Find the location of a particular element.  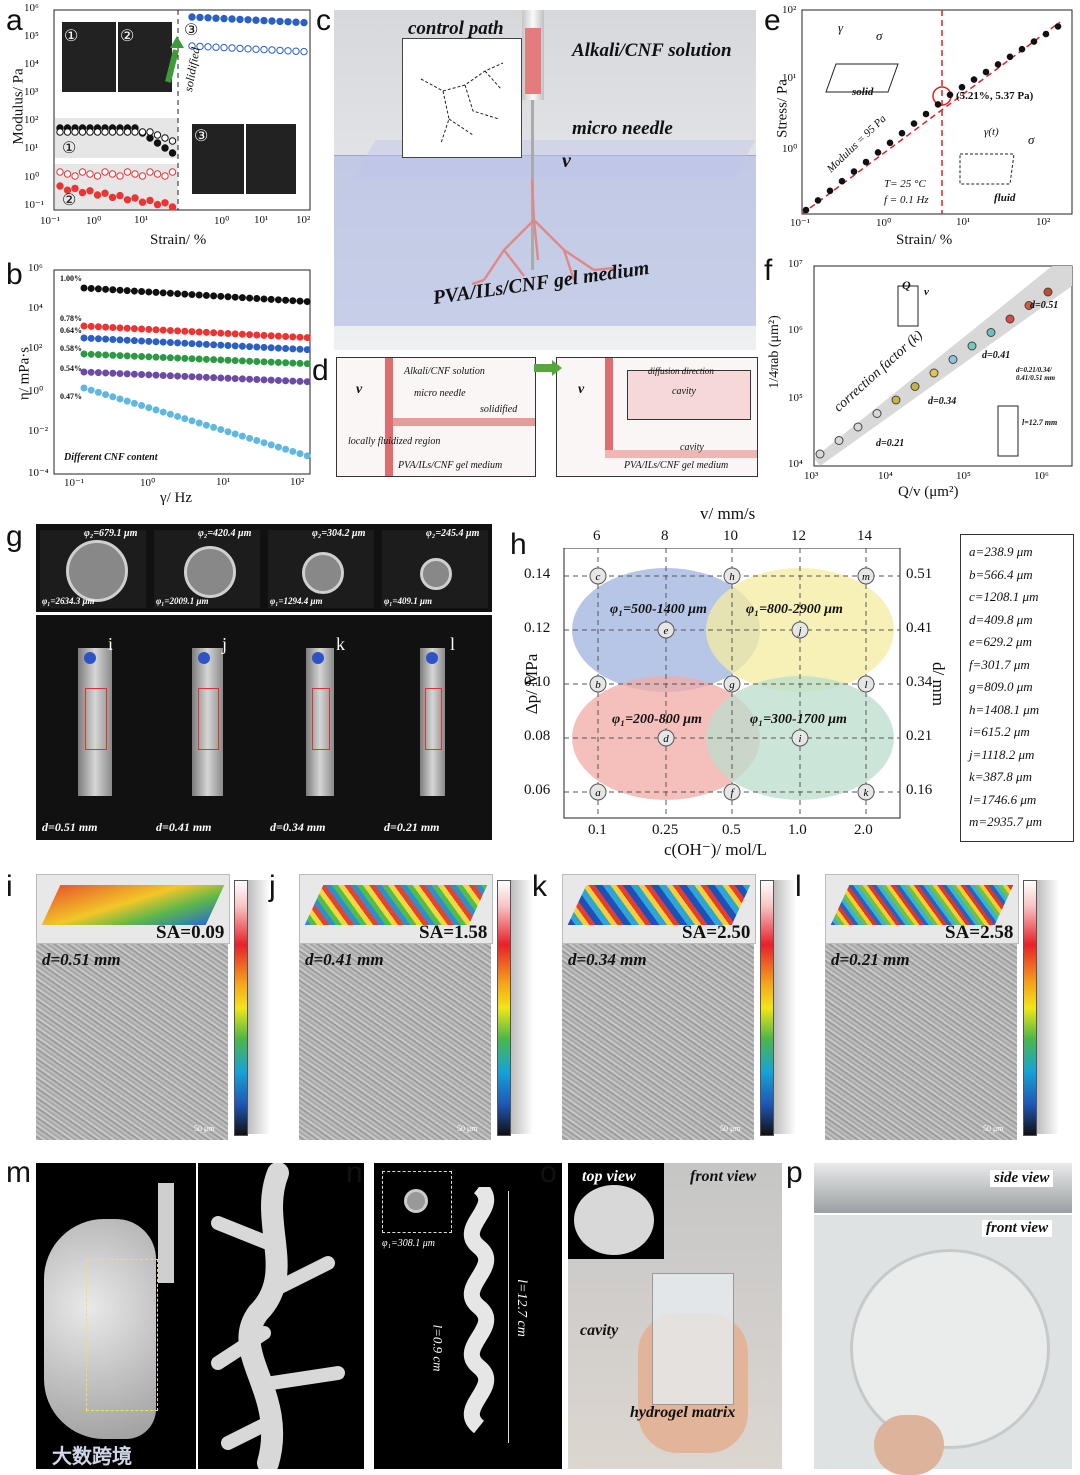

e-sigma: σ is located at coordinates (879, 35).